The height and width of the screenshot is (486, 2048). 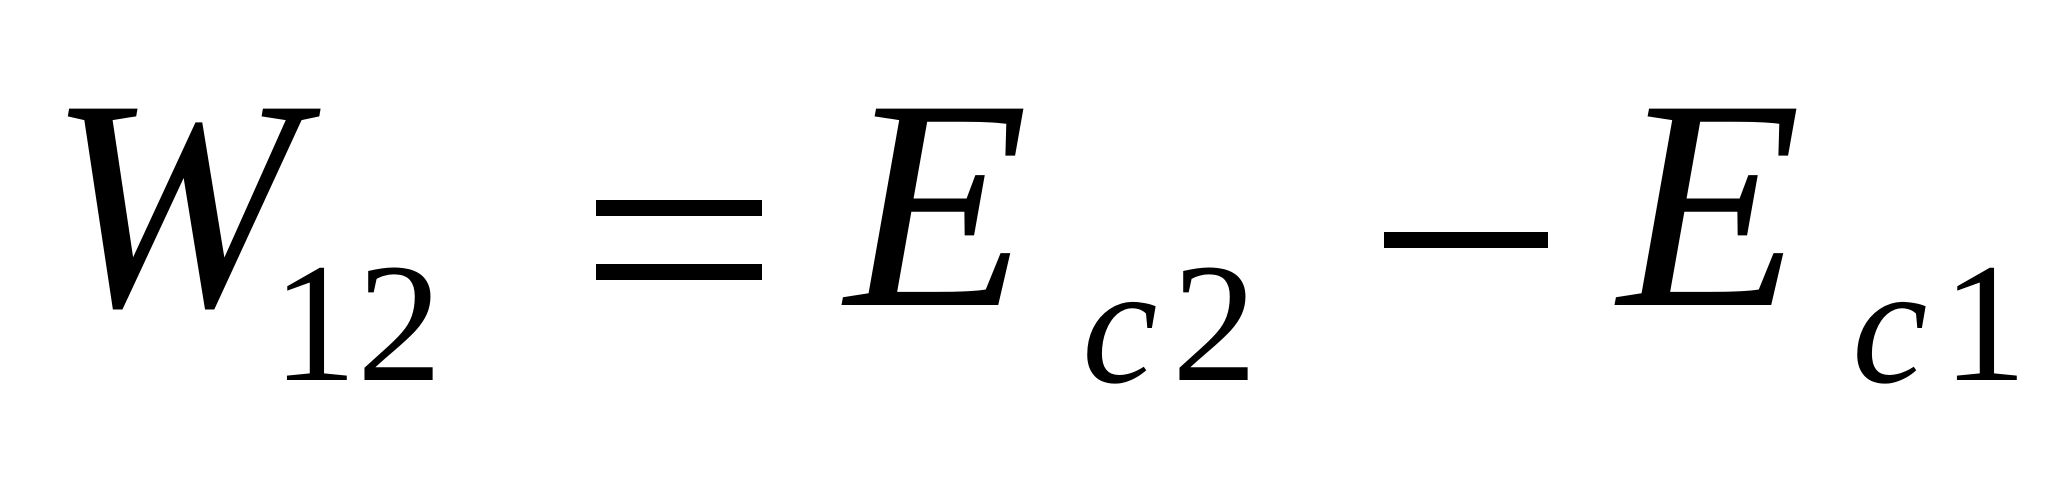 I want to click on work-symbol: W, so click(x=173, y=204).